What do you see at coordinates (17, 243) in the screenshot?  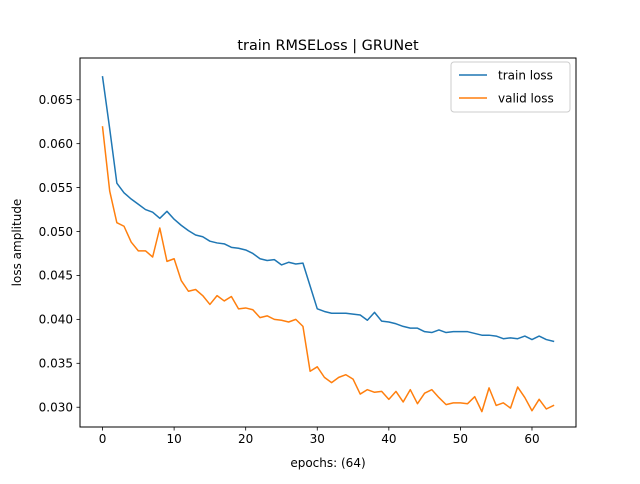 I see `y-axis-label: loss amplitude` at bounding box center [17, 243].